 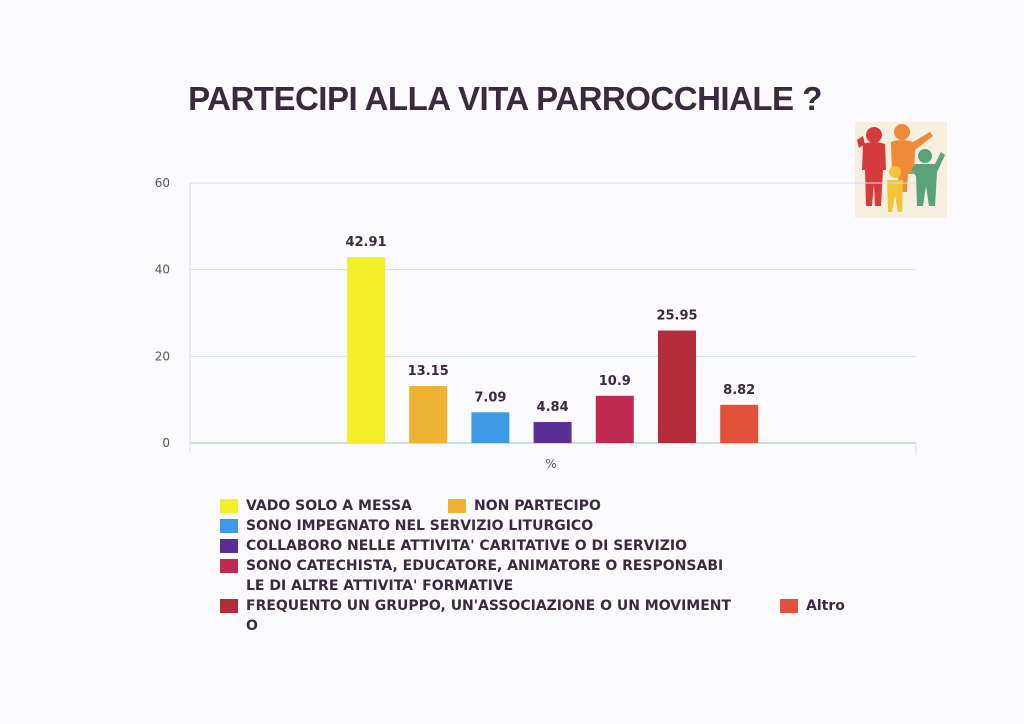 I want to click on data-label: 7.09, so click(x=490, y=397).